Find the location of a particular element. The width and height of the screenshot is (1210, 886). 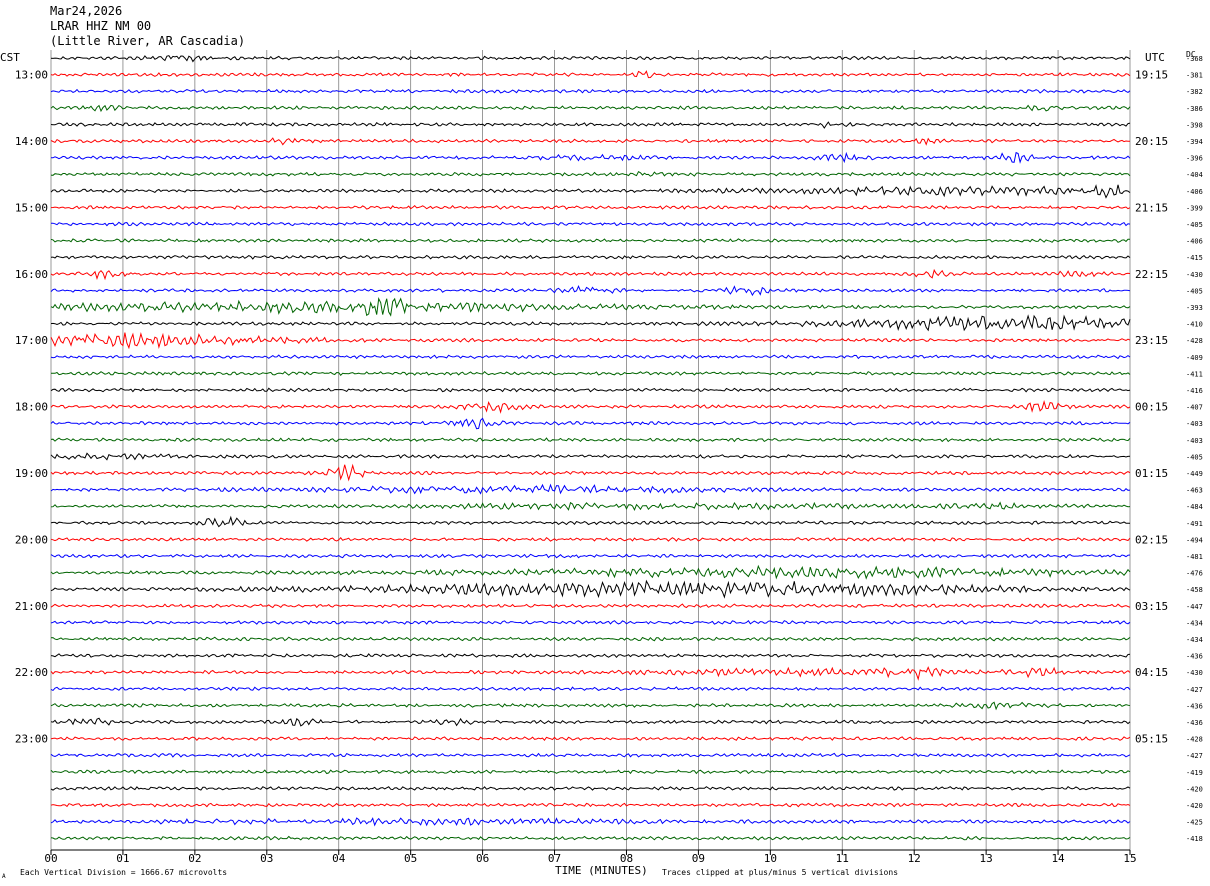

right-hour-label: 03:15 is located at coordinates (1151, 606).